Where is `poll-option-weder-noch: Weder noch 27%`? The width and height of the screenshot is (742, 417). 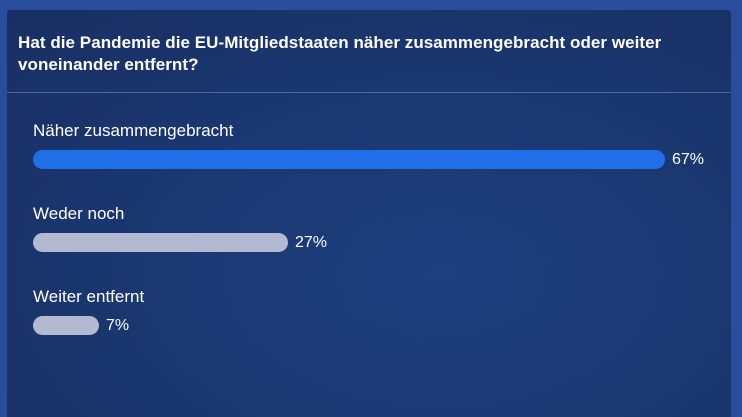 poll-option-weder-noch: Weder noch 27% is located at coordinates (378, 228).